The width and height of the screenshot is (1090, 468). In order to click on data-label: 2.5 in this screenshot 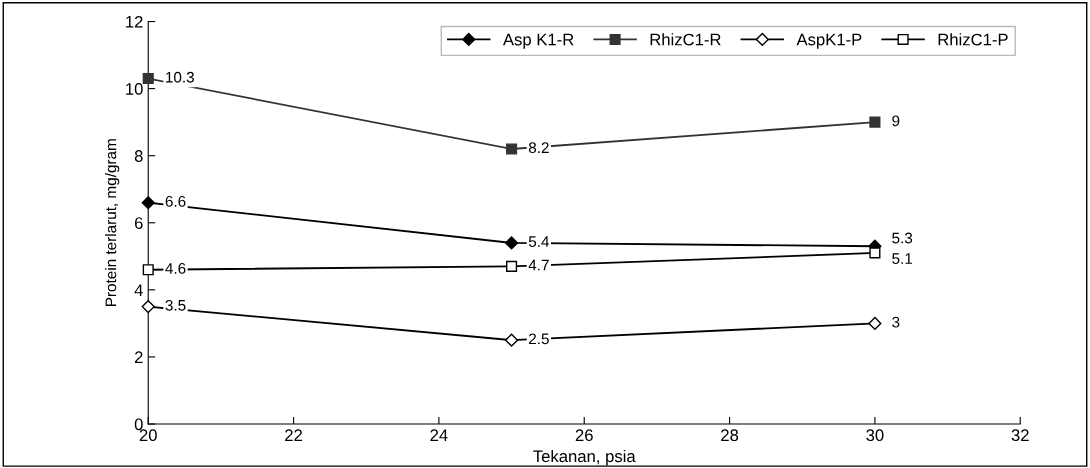, I will do `click(539, 339)`.